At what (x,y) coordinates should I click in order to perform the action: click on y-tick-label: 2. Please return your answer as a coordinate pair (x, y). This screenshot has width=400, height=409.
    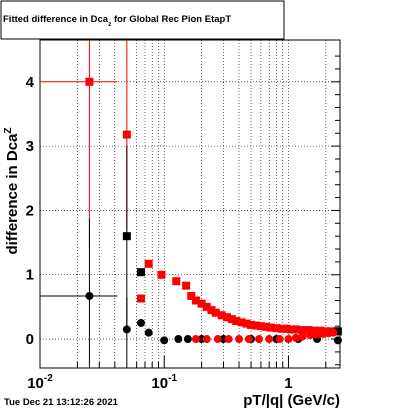
    Looking at the image, I should click on (30, 210).